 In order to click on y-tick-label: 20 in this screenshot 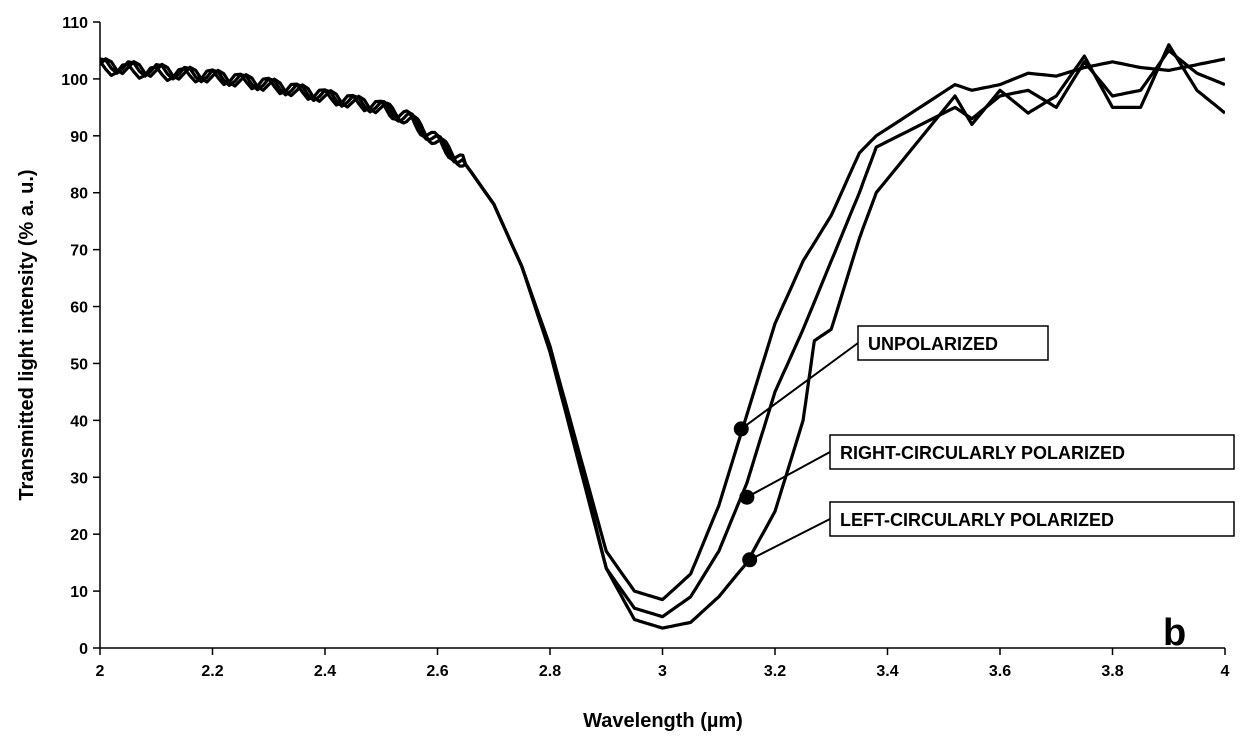, I will do `click(79, 535)`.